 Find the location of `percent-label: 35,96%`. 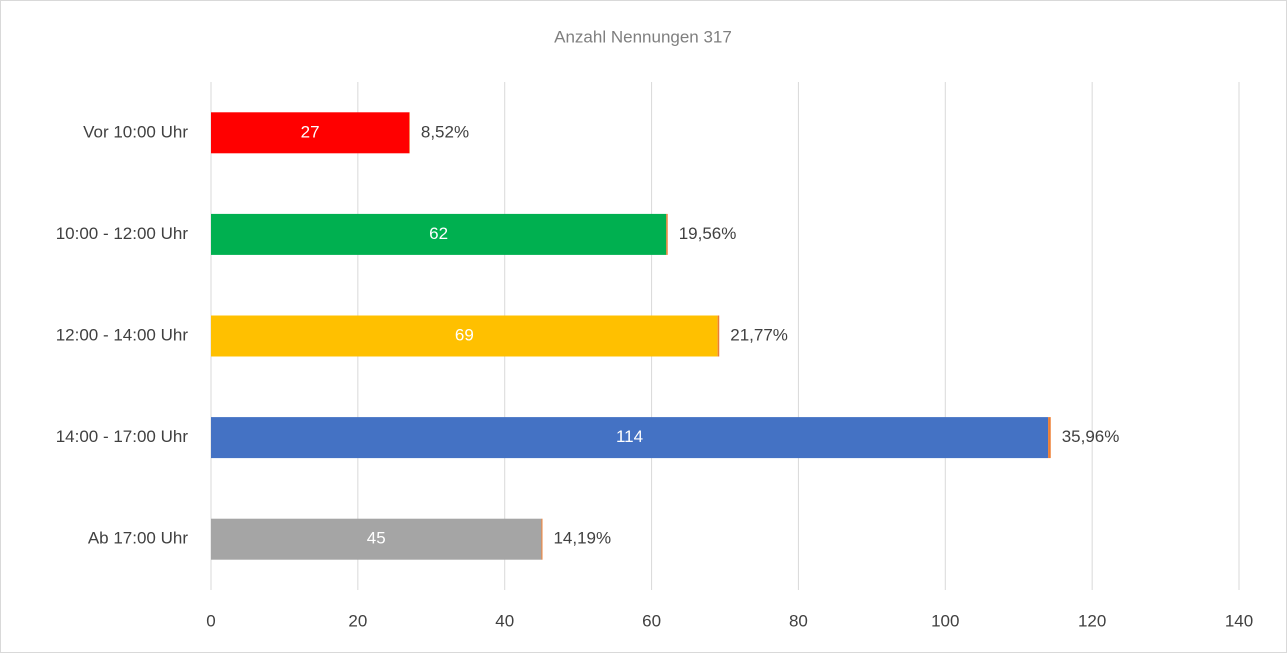

percent-label: 35,96% is located at coordinates (1091, 436).